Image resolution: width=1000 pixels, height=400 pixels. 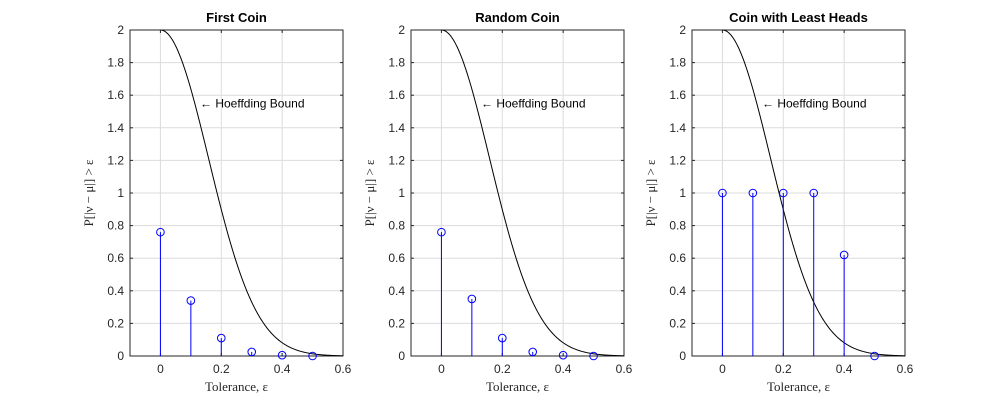 What do you see at coordinates (517, 17) in the screenshot?
I see `chart-title: Random Coin` at bounding box center [517, 17].